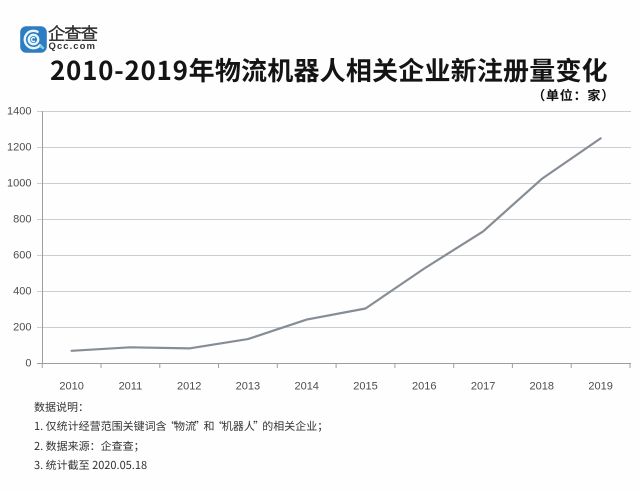 The width and height of the screenshot is (640, 491). Describe the element at coordinates (424, 387) in the screenshot. I see `svg-text: 2016` at that location.